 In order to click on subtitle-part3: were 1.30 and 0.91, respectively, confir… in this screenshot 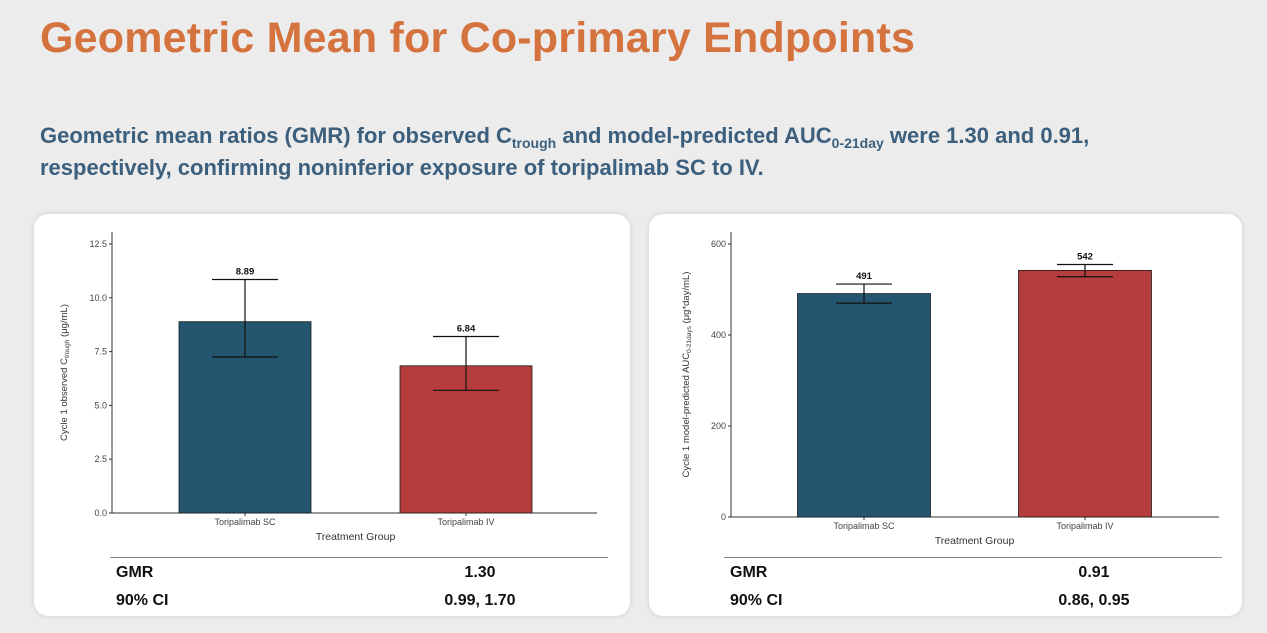, I will do `click(565, 151)`.